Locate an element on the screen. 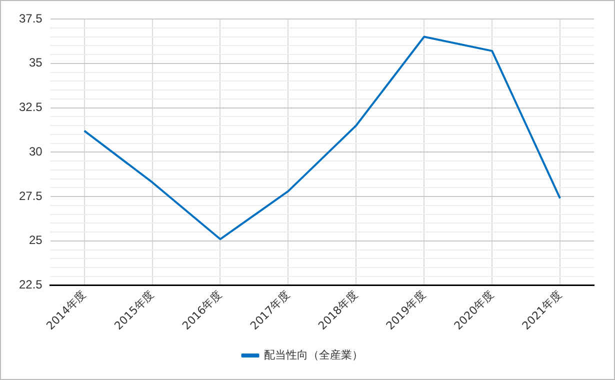 This screenshot has height=380, width=615. y-tick-label: 35 is located at coordinates (35, 63).